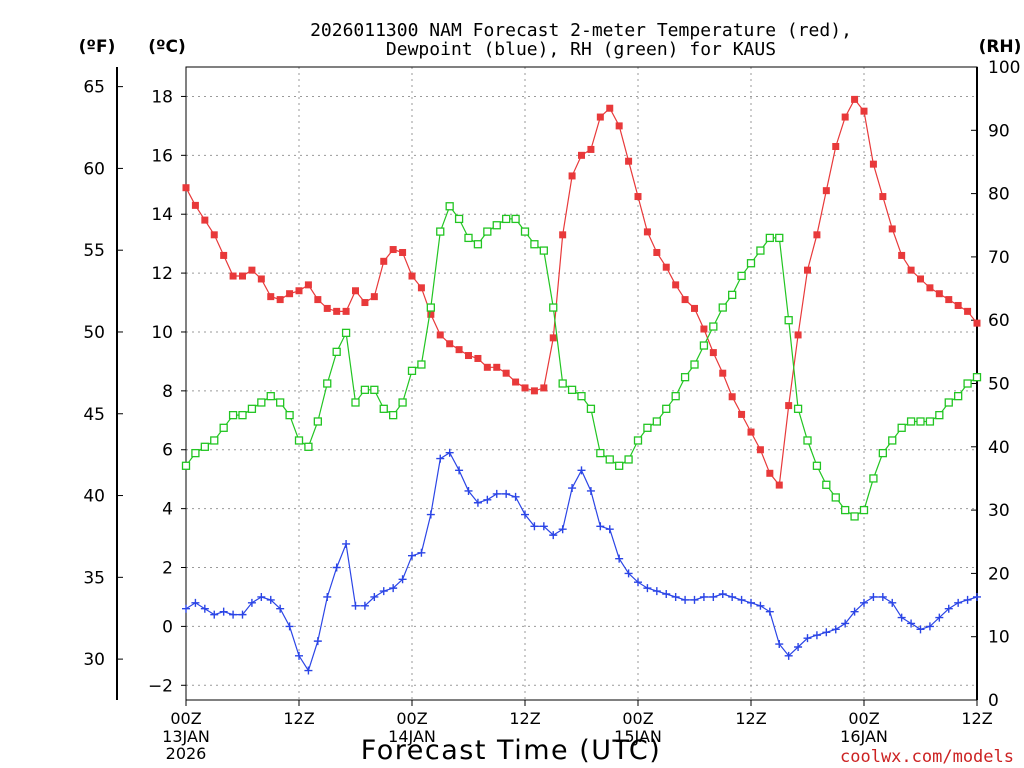  Describe the element at coordinates (94, 660) in the screenshot. I see `fahrenheit-tick-label: 30` at that location.